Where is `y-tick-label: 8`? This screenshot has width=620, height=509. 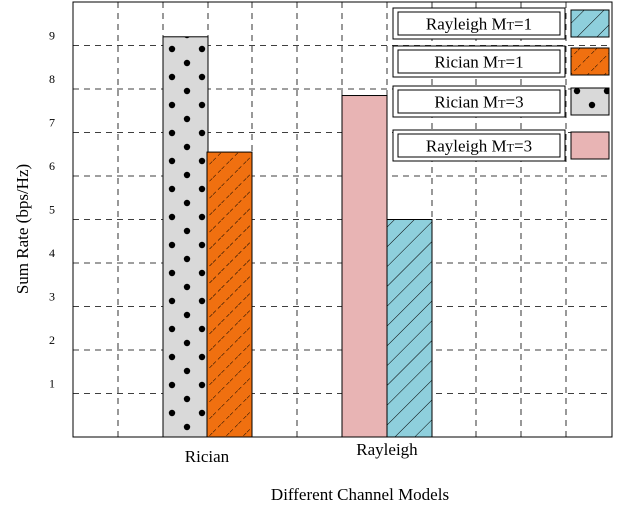 y-tick-label: 8 is located at coordinates (52, 79).